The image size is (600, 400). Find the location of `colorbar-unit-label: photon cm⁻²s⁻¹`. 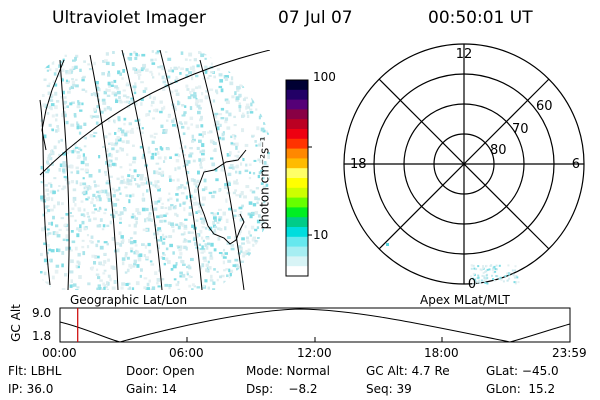

colorbar-unit-label: photon cm⁻²s⁻¹ is located at coordinates (264, 183).